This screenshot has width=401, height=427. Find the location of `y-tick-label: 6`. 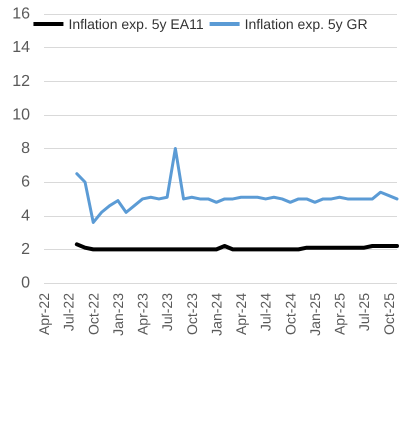

y-tick-label: 6 is located at coordinates (25, 182).